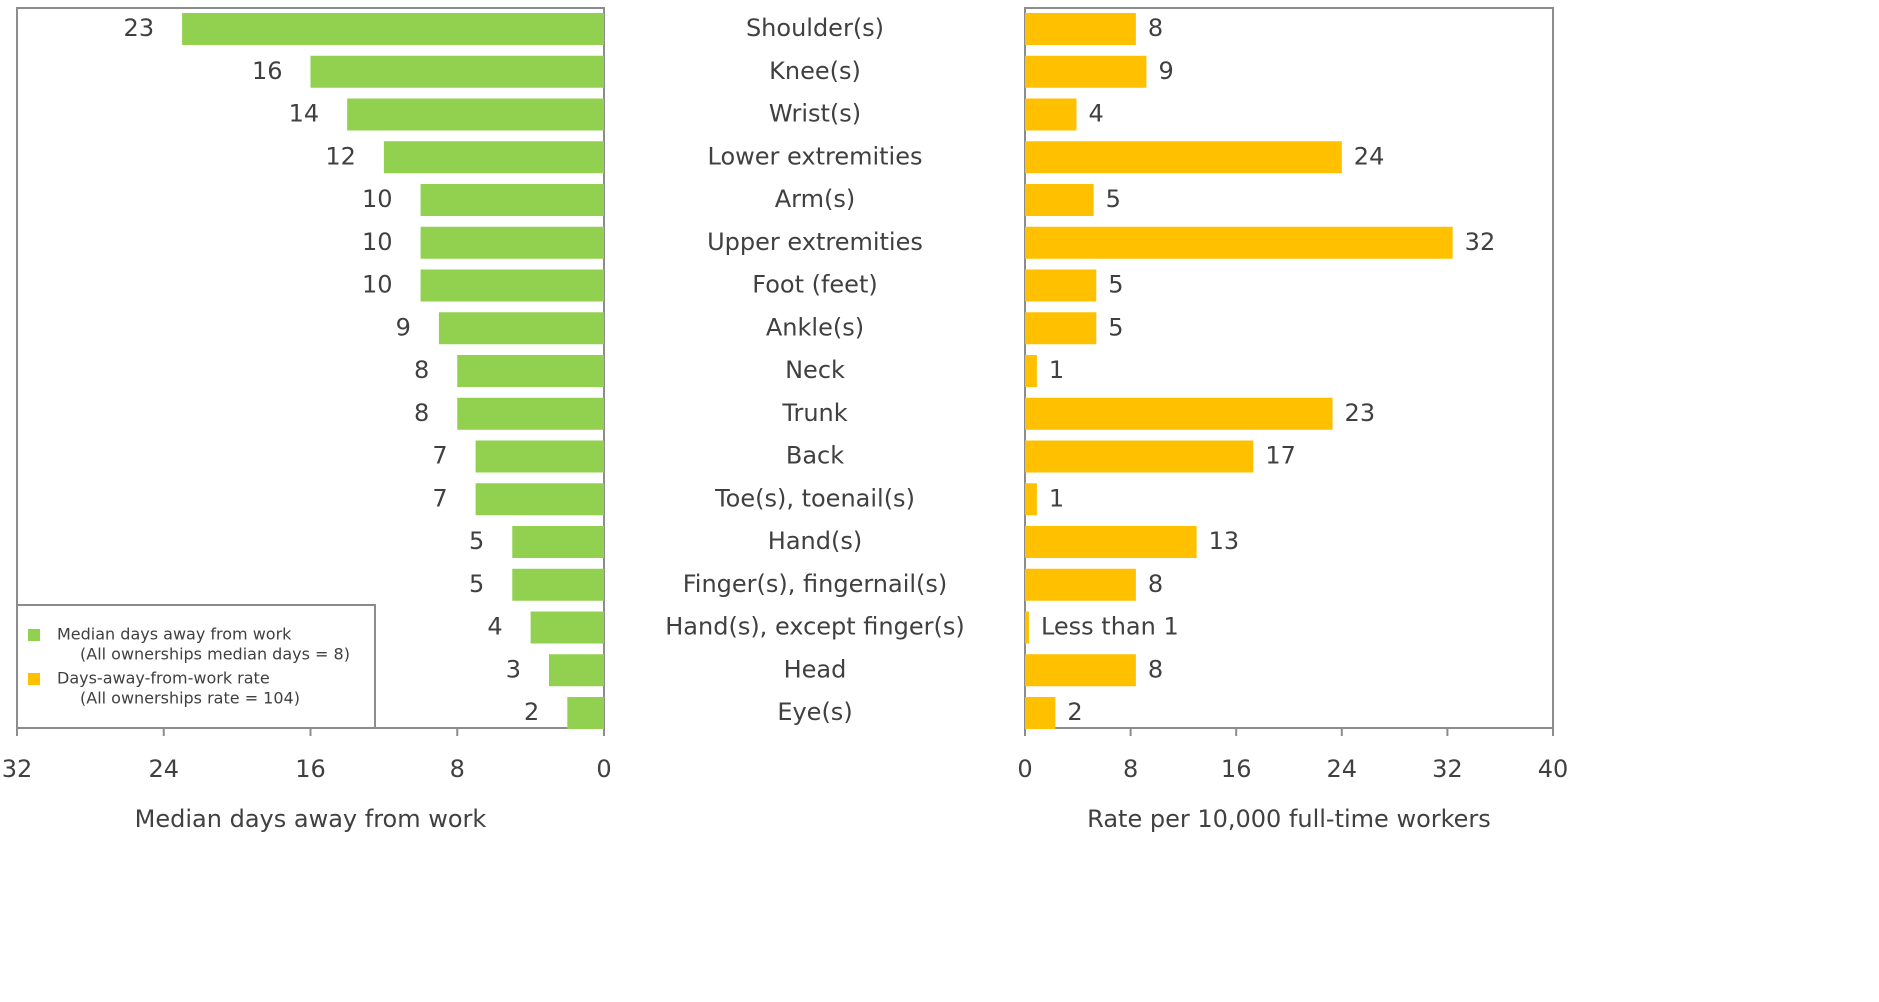  Describe the element at coordinates (267, 71) in the screenshot. I see `data-label: 16` at that location.